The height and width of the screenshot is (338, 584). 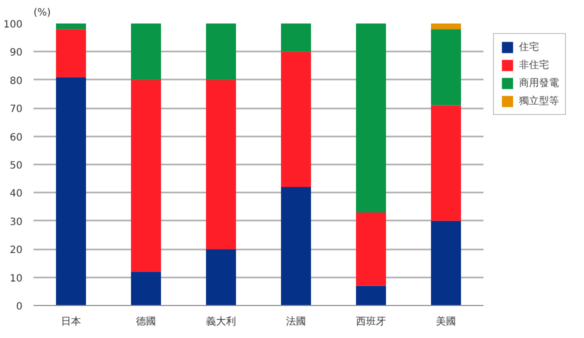 What do you see at coordinates (16, 110) in the screenshot?
I see `y-tick-label: 70` at bounding box center [16, 110].